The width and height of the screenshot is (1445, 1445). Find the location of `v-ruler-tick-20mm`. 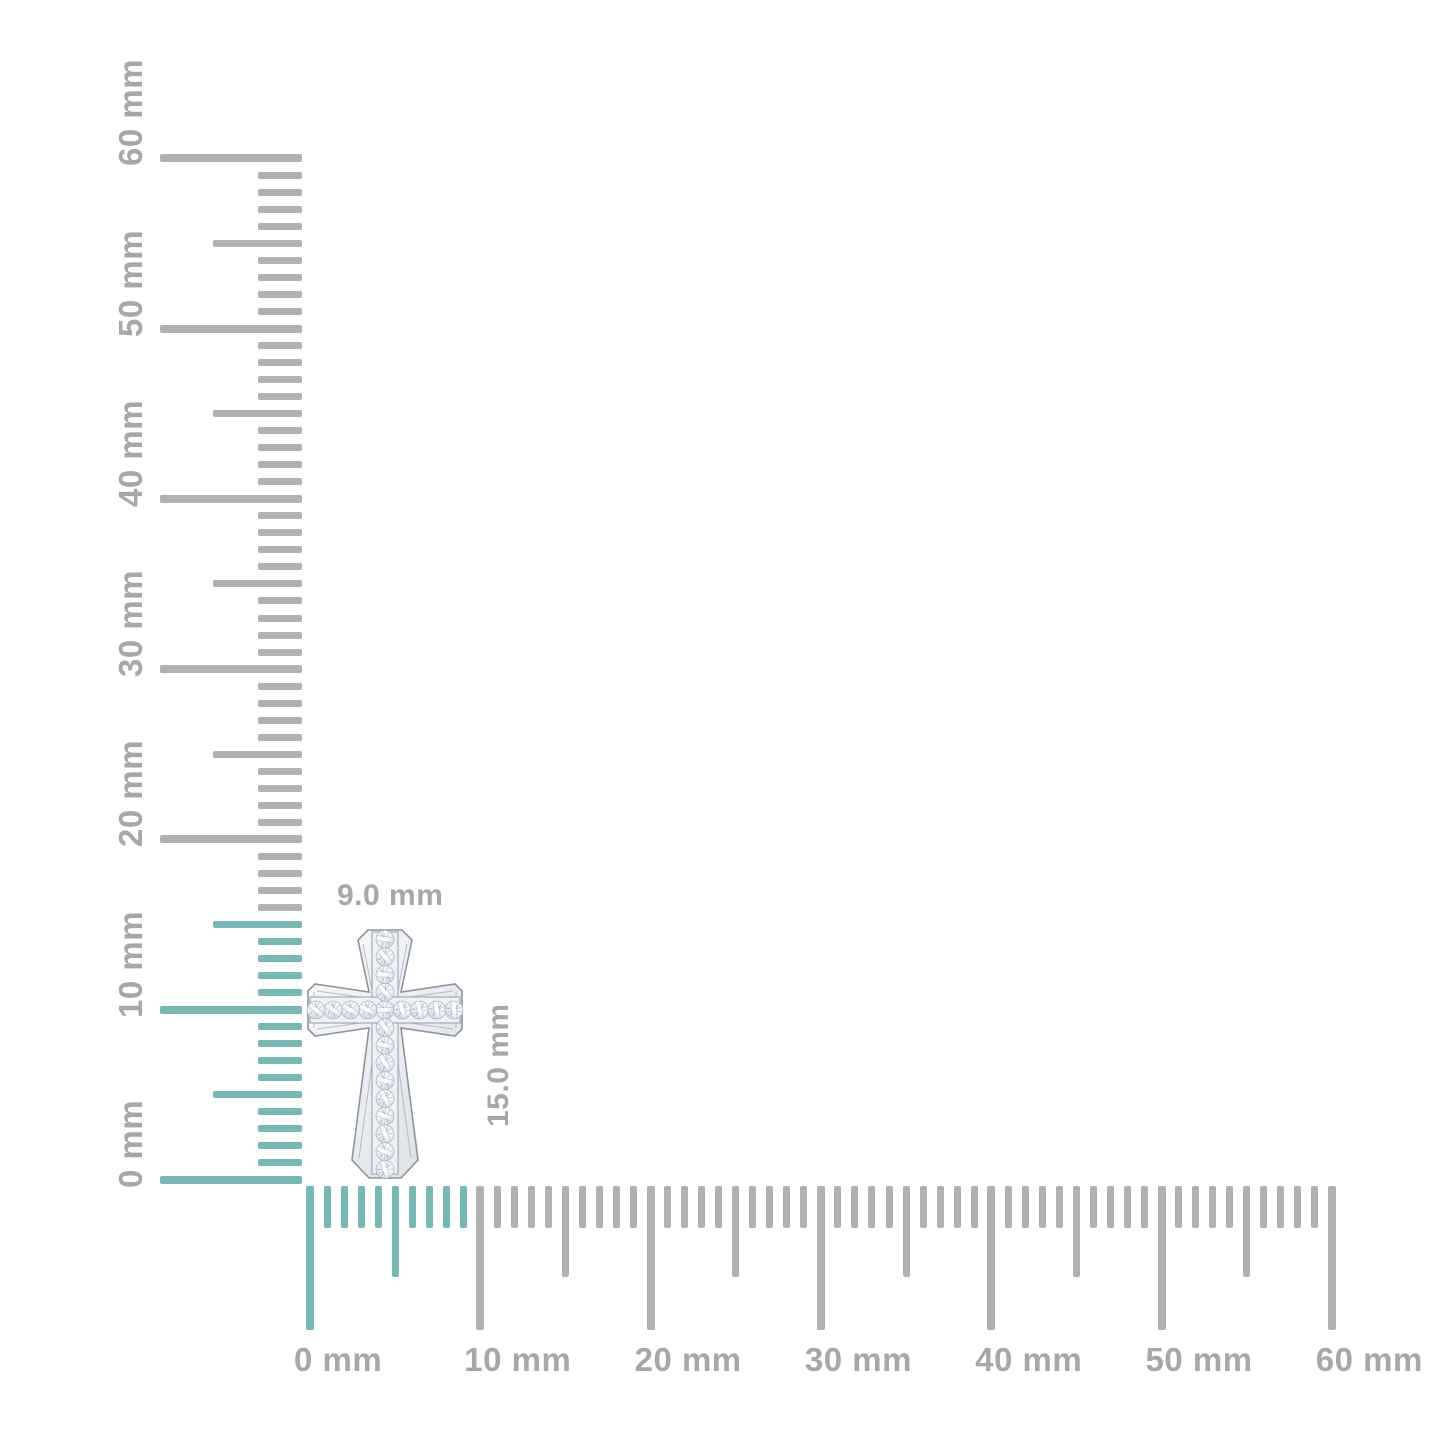

v-ruler-tick-20mm is located at coordinates (231, 839).